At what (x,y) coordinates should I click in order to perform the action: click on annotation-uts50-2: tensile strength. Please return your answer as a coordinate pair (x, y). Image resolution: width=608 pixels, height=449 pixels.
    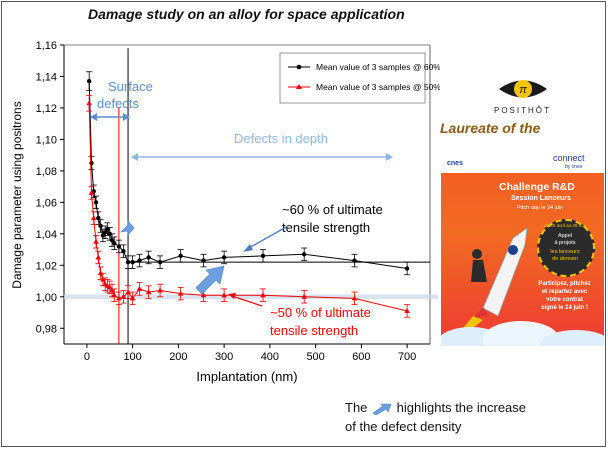
    Looking at the image, I should click on (314, 330).